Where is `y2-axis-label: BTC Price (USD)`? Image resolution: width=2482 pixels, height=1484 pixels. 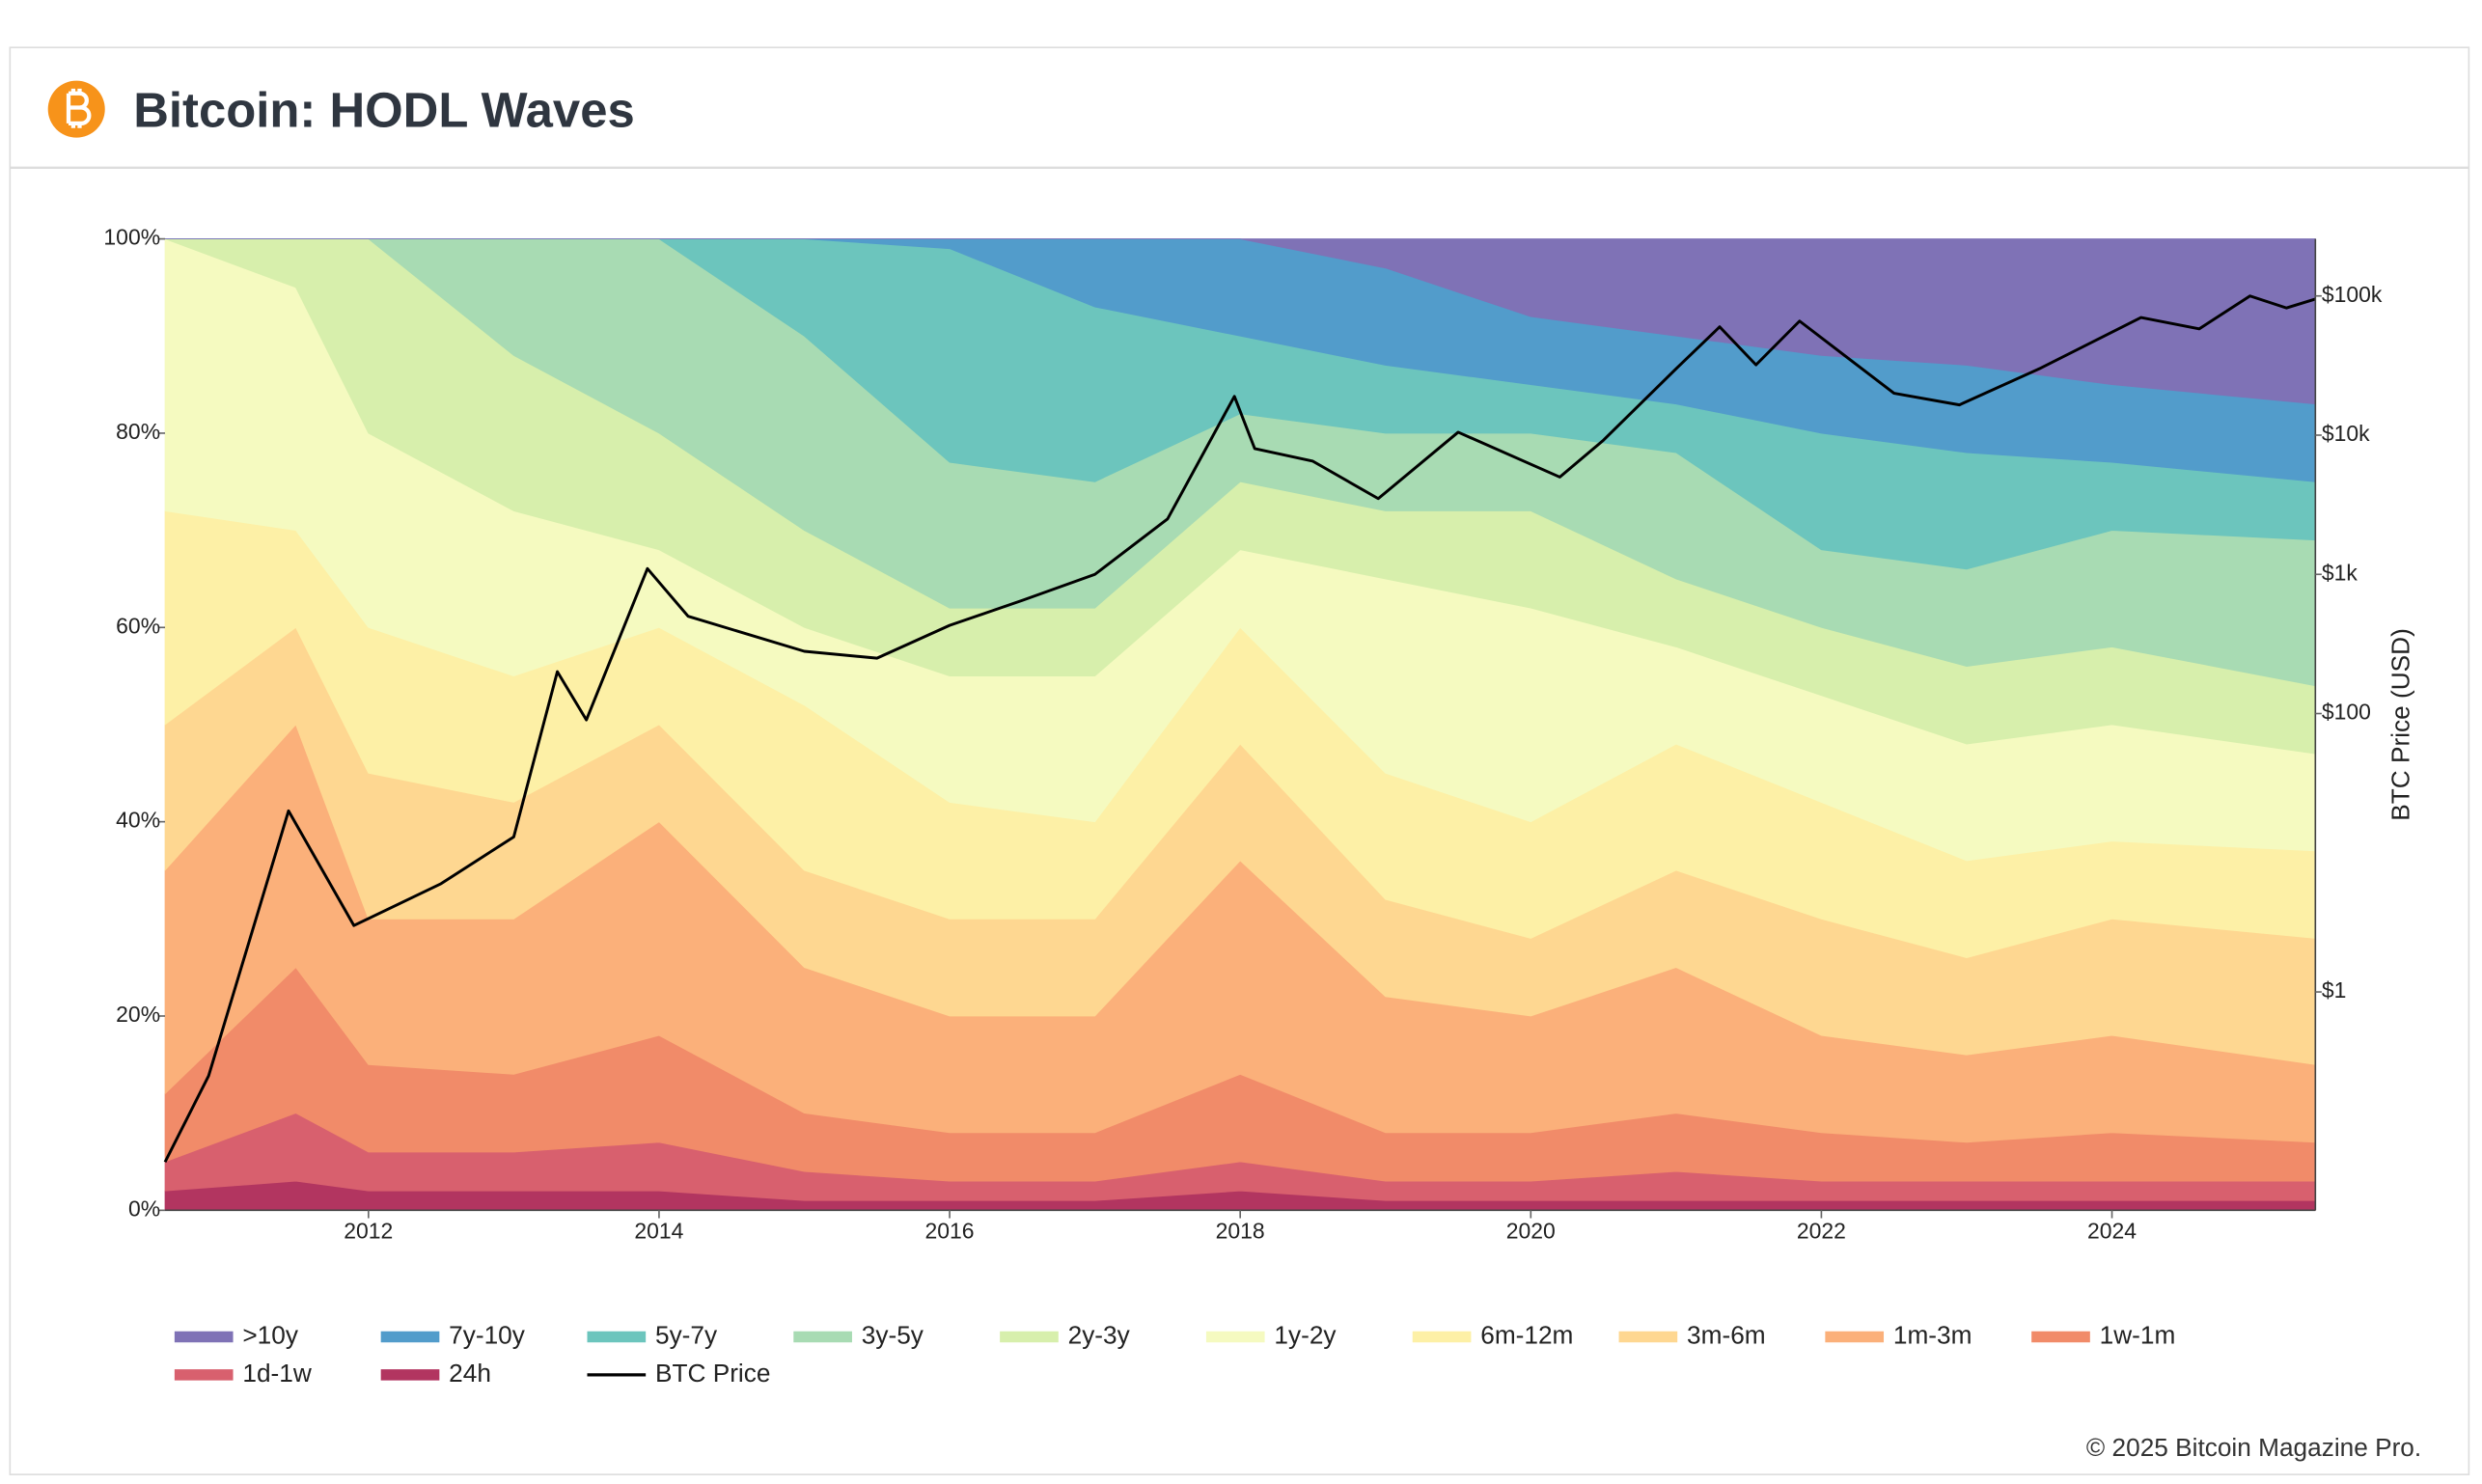 y2-axis-label: BTC Price (USD) is located at coordinates (2399, 724).